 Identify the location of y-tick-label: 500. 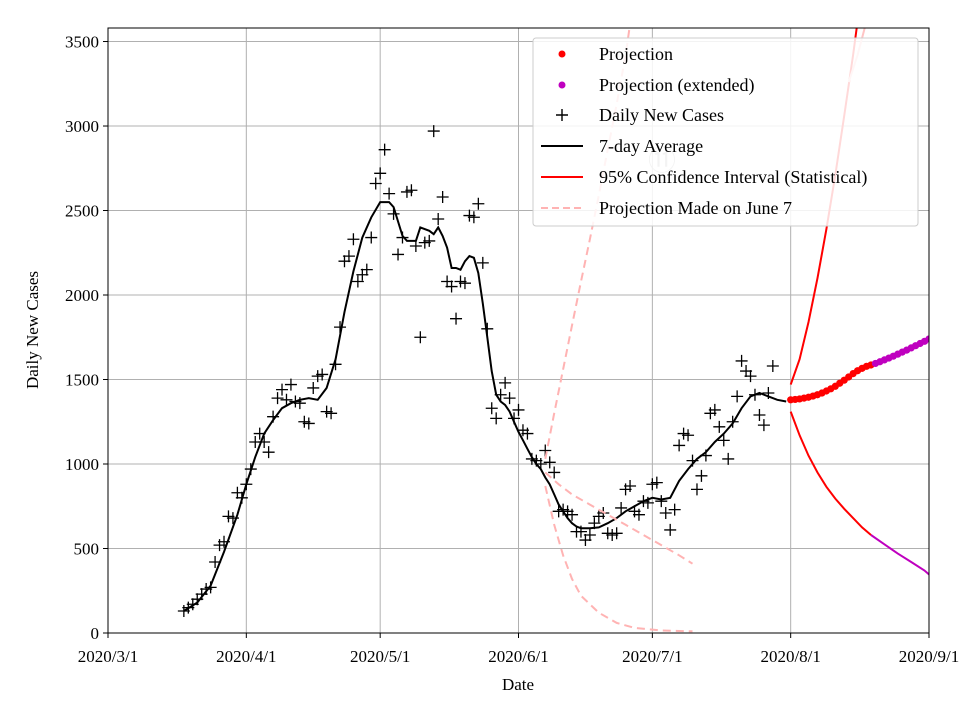
(87, 549).